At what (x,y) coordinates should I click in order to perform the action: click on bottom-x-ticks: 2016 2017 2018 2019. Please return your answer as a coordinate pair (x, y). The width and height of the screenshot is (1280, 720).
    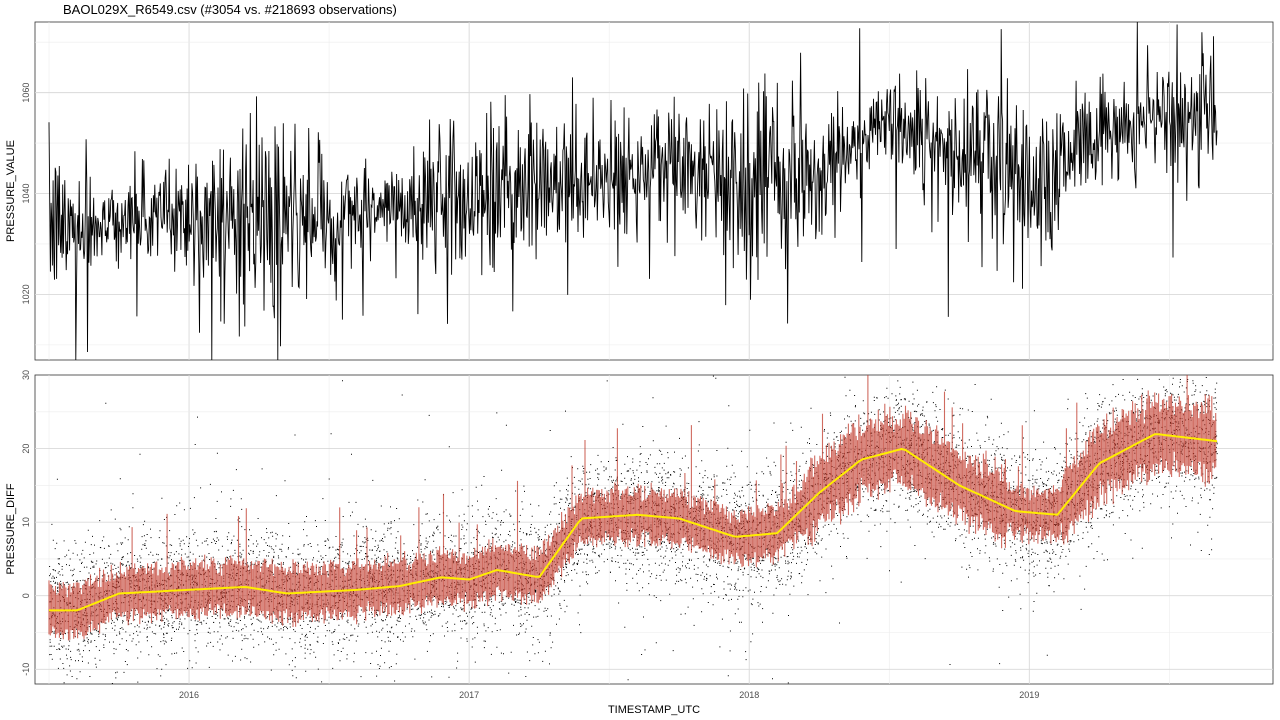
    Looking at the image, I should click on (609, 695).